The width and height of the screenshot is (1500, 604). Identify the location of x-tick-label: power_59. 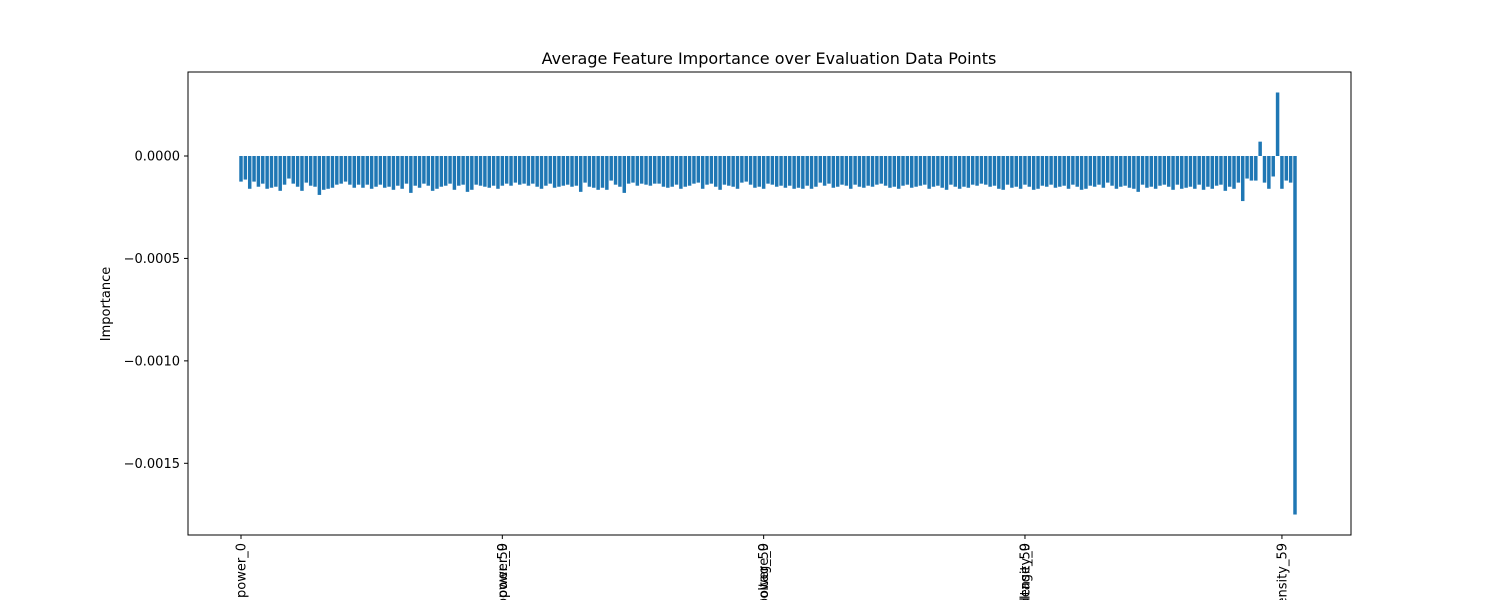
(503, 571).